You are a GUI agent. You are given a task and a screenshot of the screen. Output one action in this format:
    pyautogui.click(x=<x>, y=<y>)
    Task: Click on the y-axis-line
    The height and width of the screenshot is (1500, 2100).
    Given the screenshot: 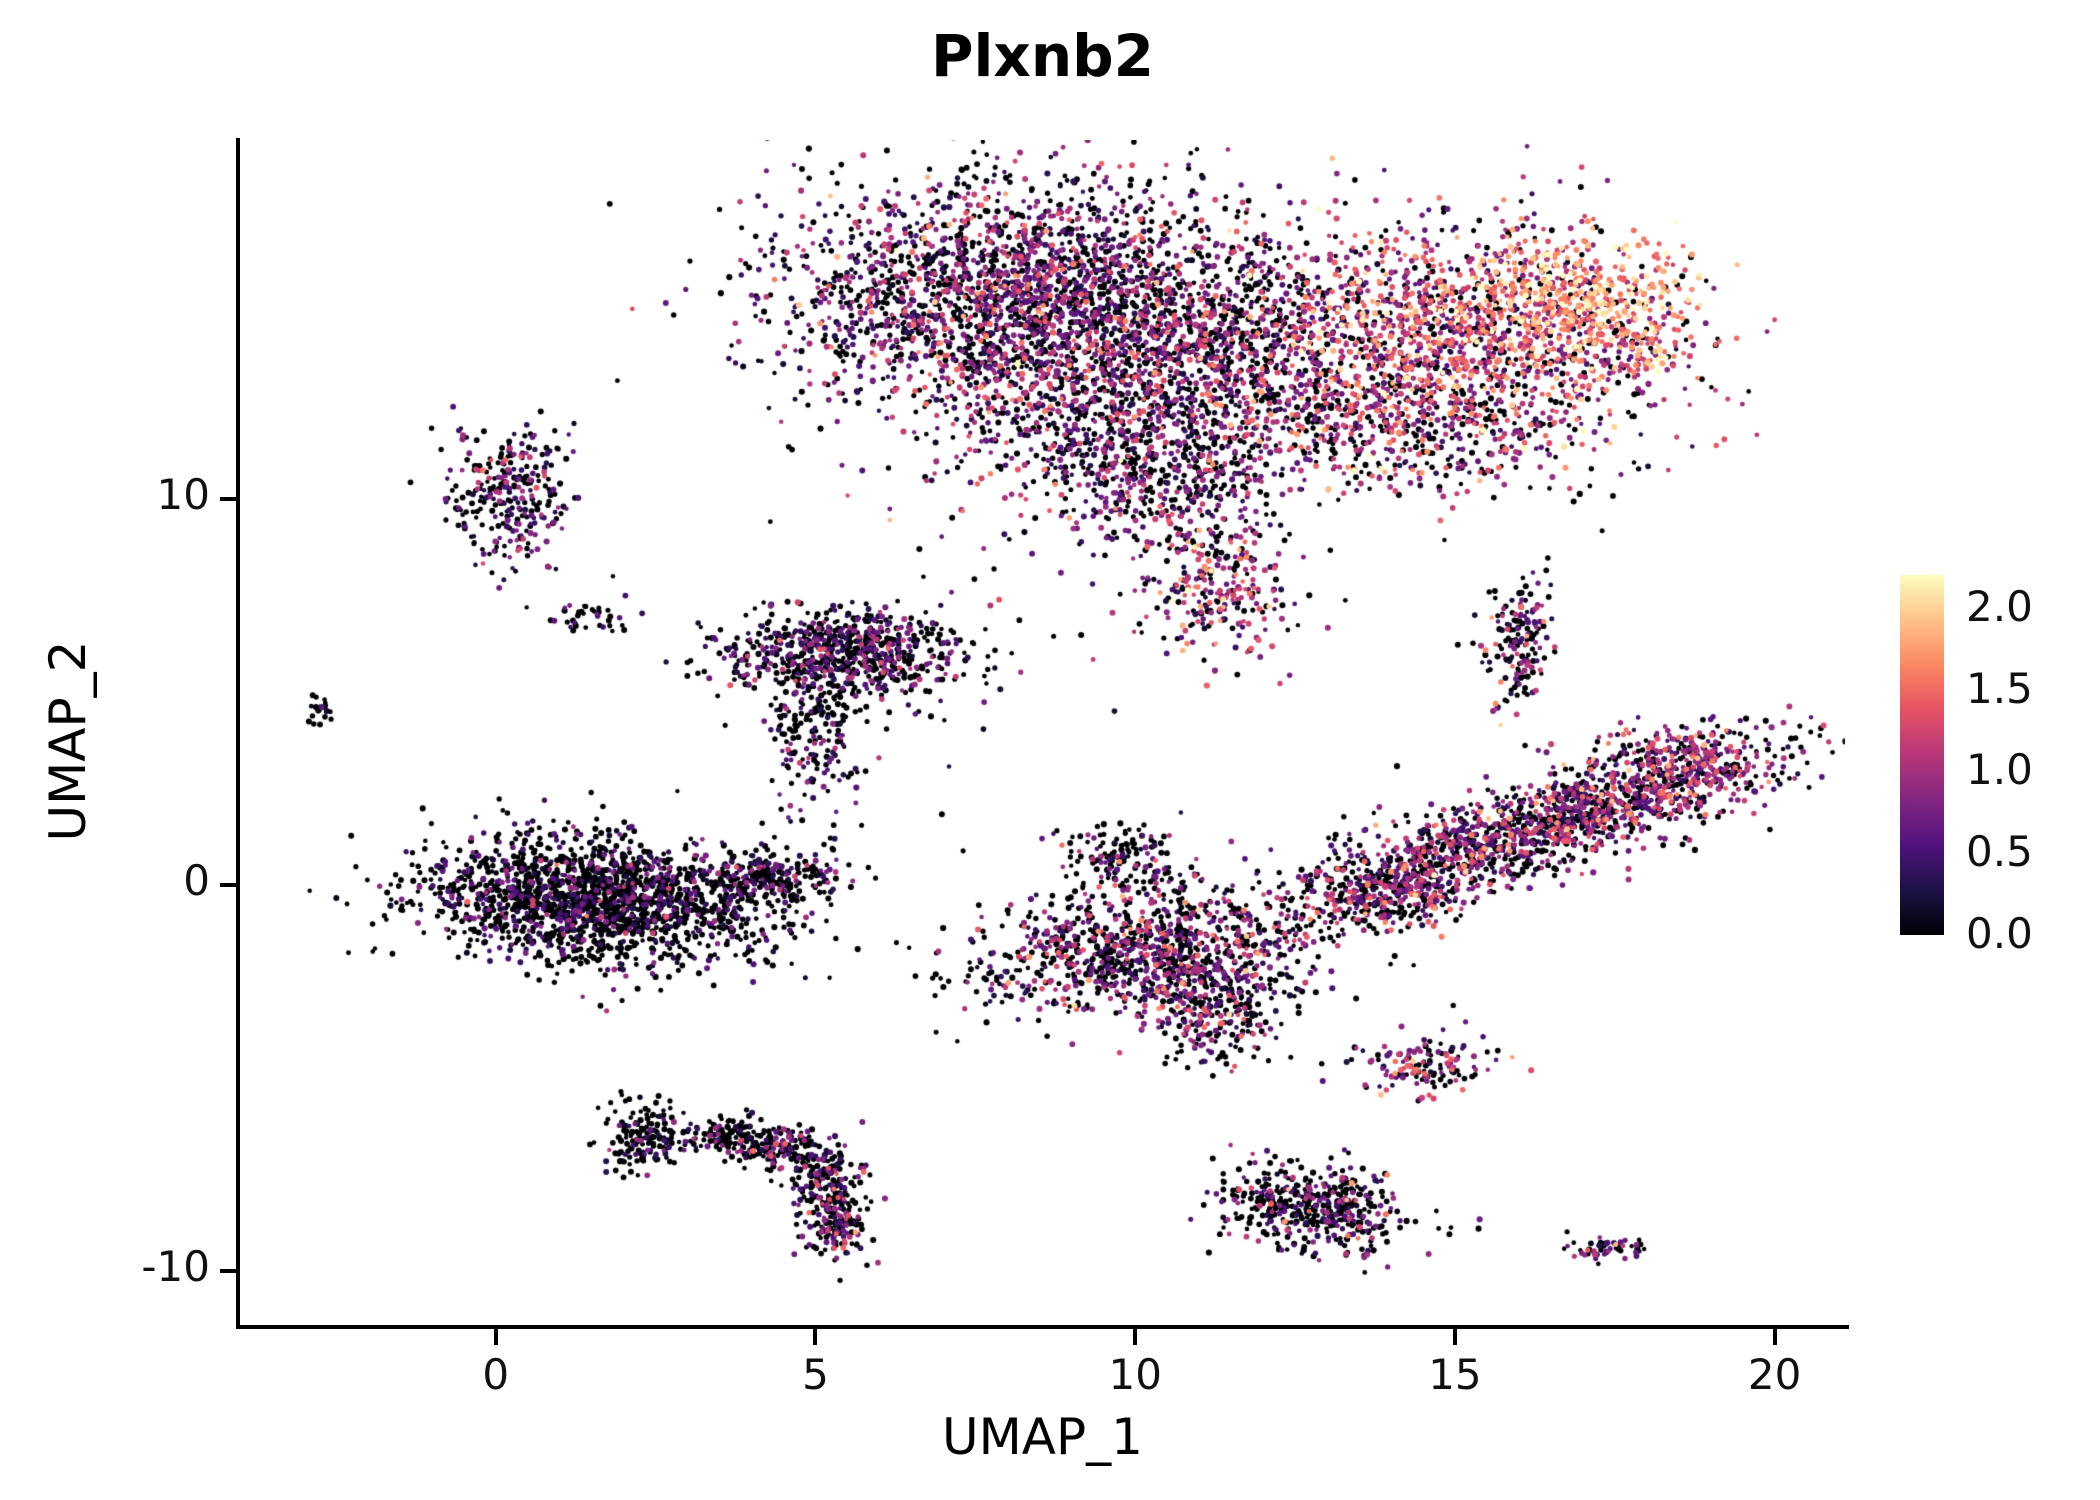 What is the action you would take?
    pyautogui.click(x=238, y=733)
    